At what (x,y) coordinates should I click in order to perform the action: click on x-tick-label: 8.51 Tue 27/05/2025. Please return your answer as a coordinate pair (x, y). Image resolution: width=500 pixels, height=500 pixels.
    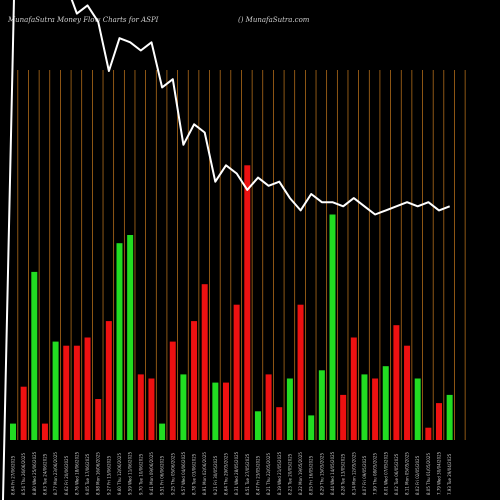
    Looking at the image, I should click on (247, 474).